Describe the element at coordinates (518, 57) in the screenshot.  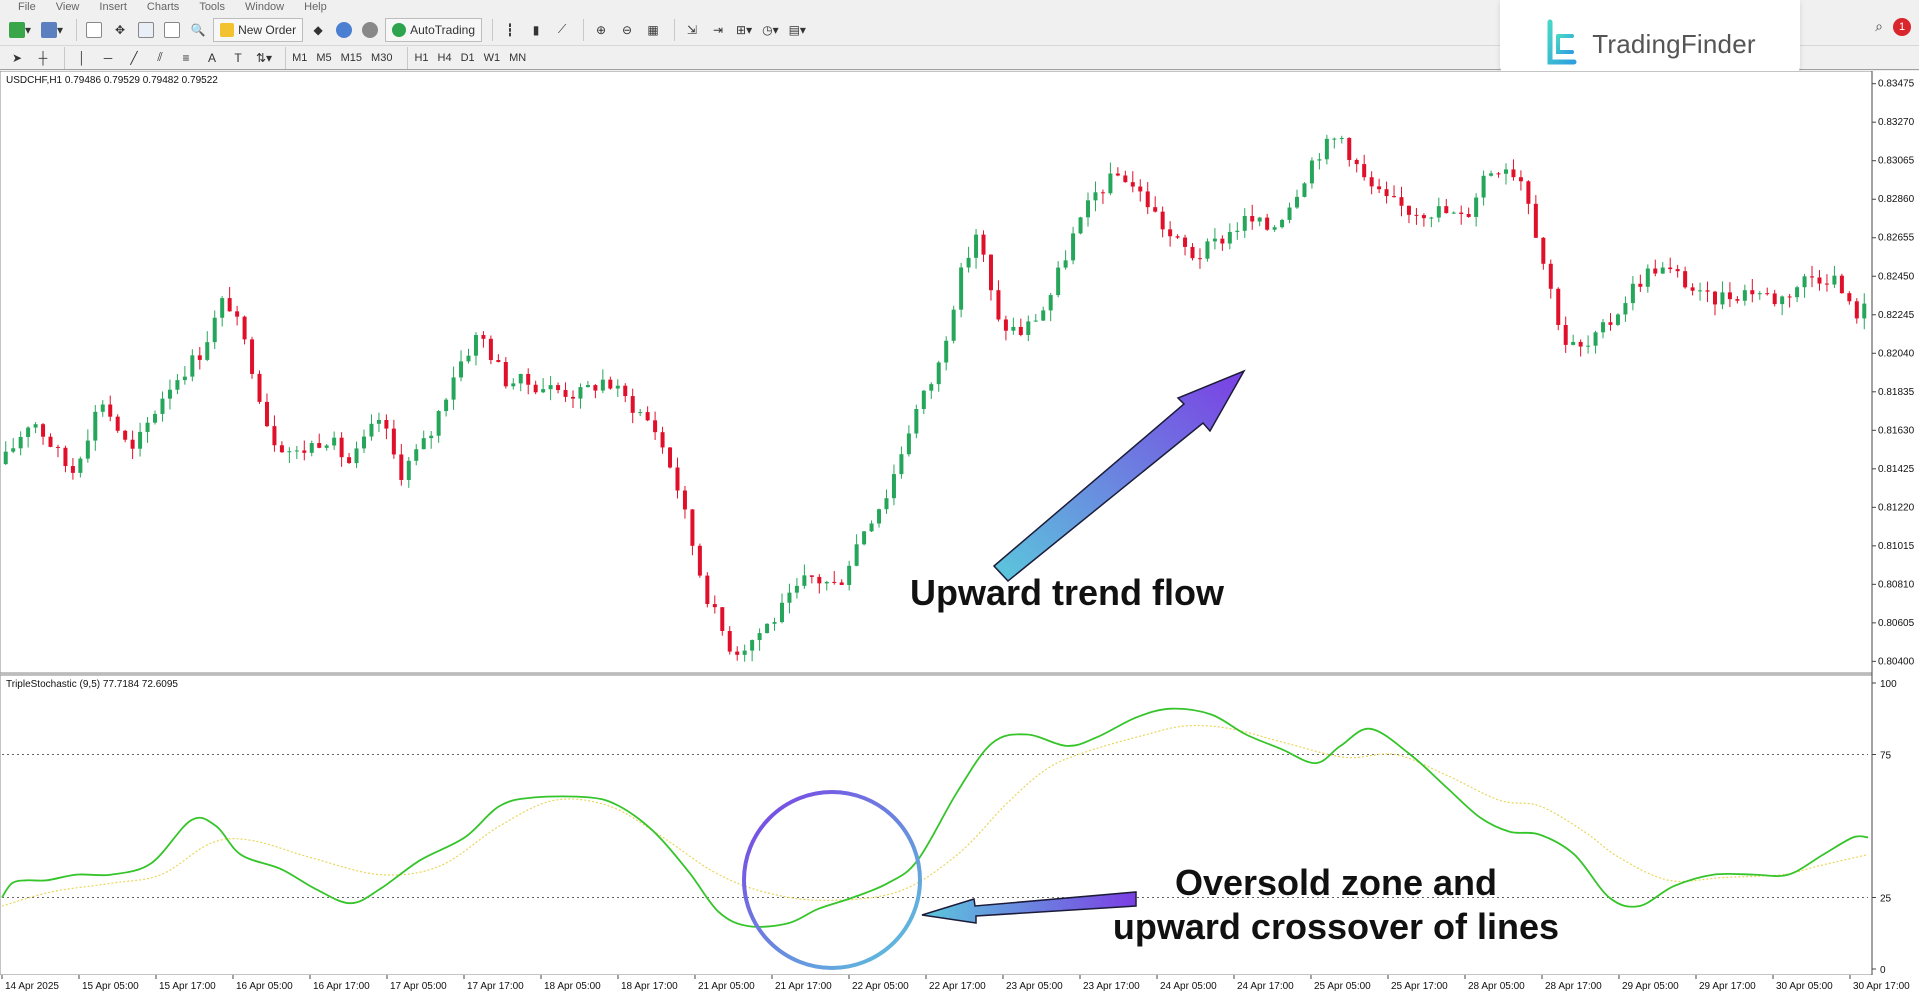
I see `timeframe-mn: MN` at that location.